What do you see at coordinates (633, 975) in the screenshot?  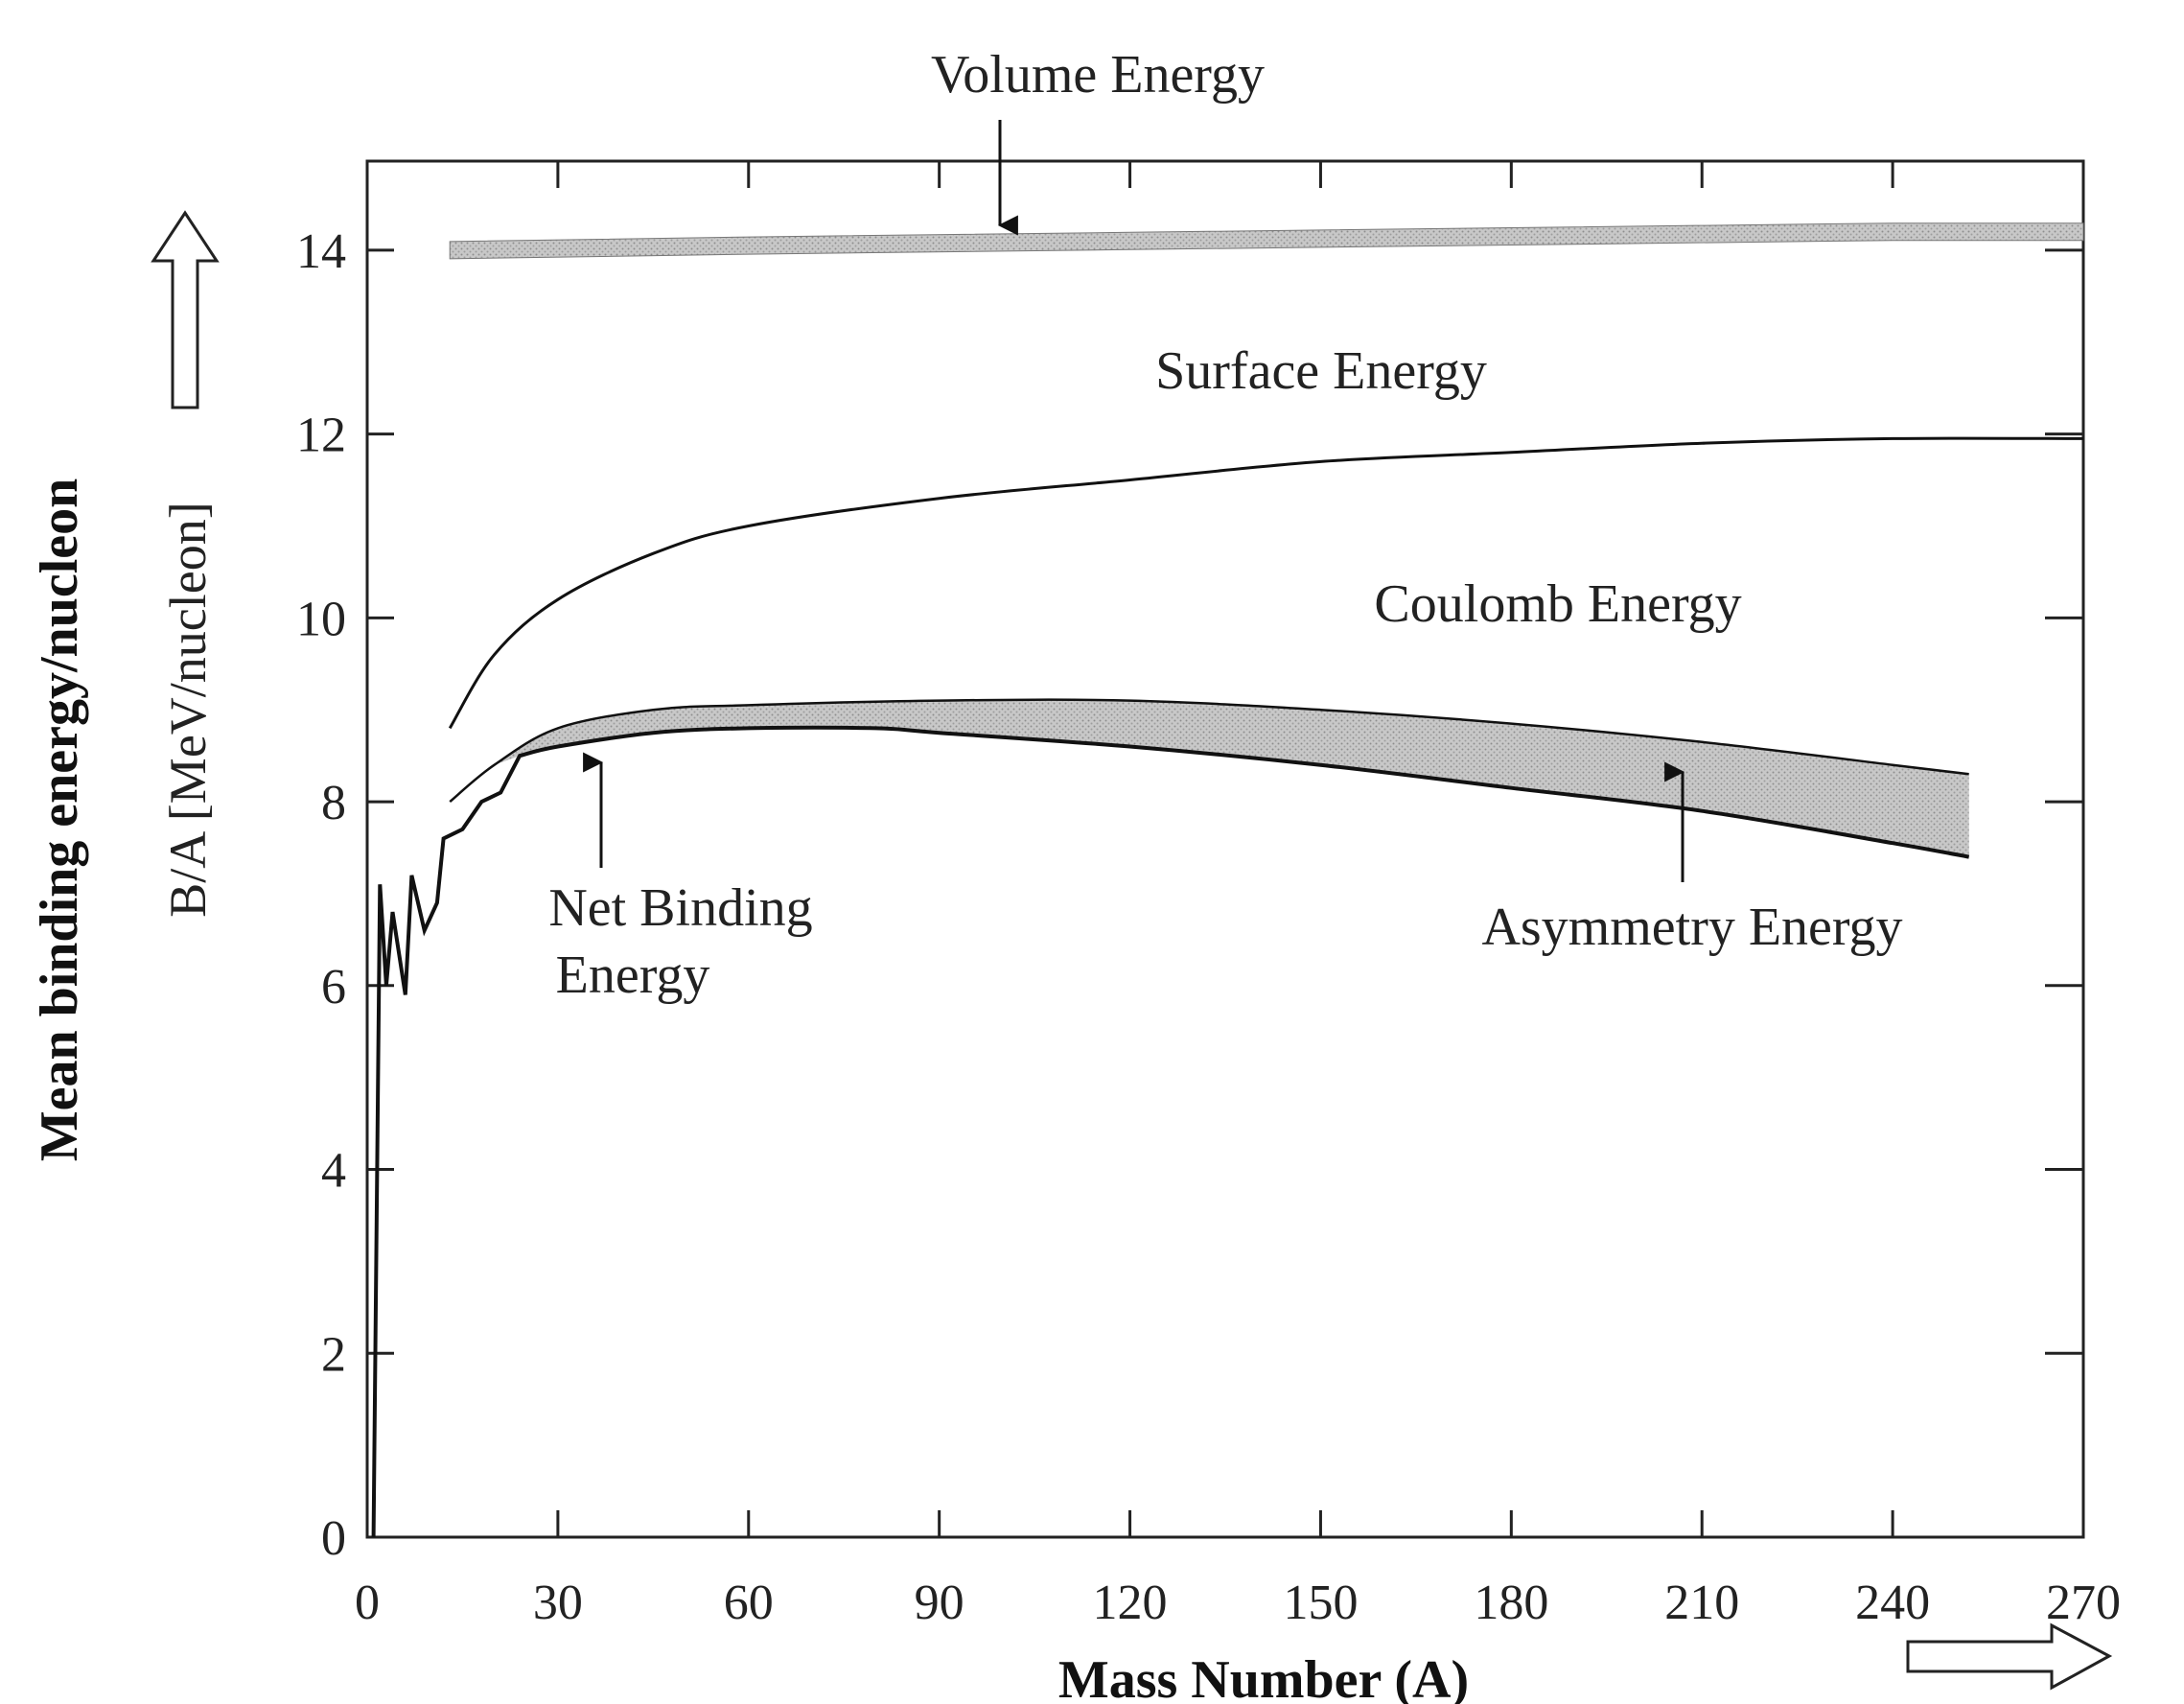 I see `annotation-net-binding-energy: Energy` at bounding box center [633, 975].